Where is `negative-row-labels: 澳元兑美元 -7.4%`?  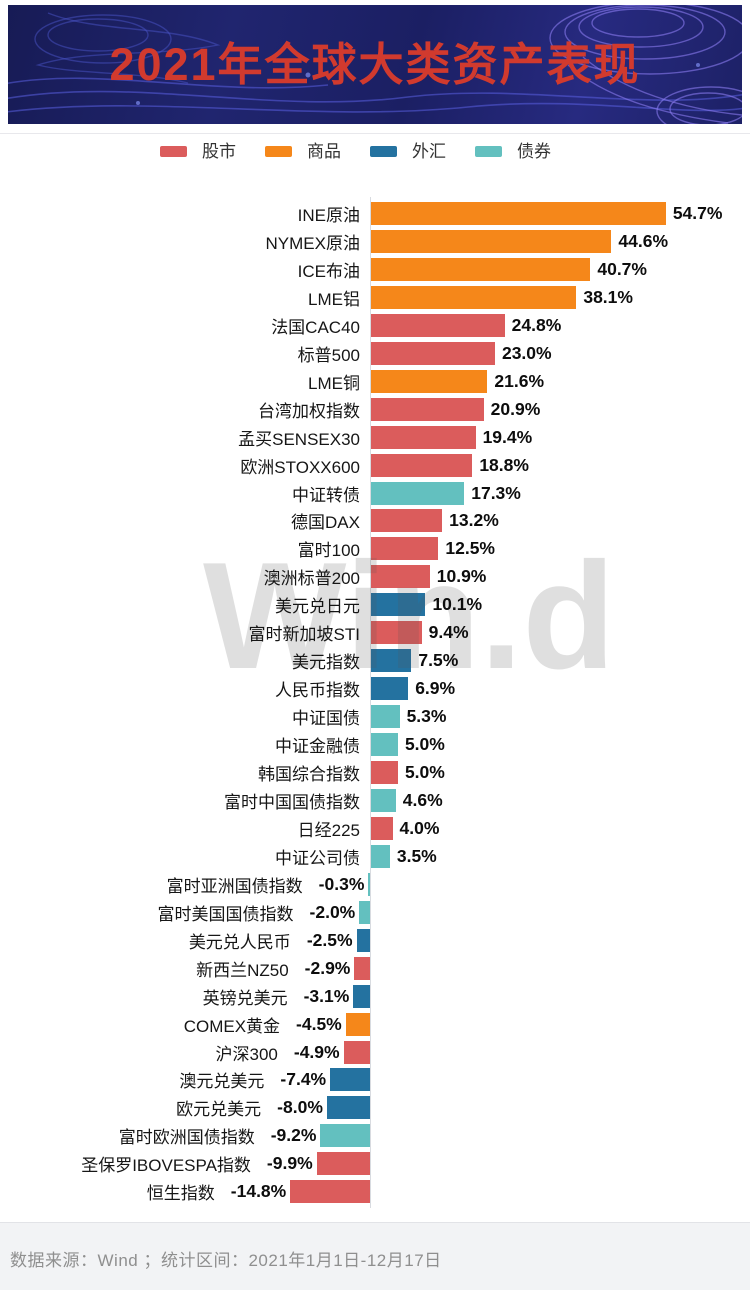
negative-row-labels: 澳元兑美元 -7.4% is located at coordinates (252, 1079).